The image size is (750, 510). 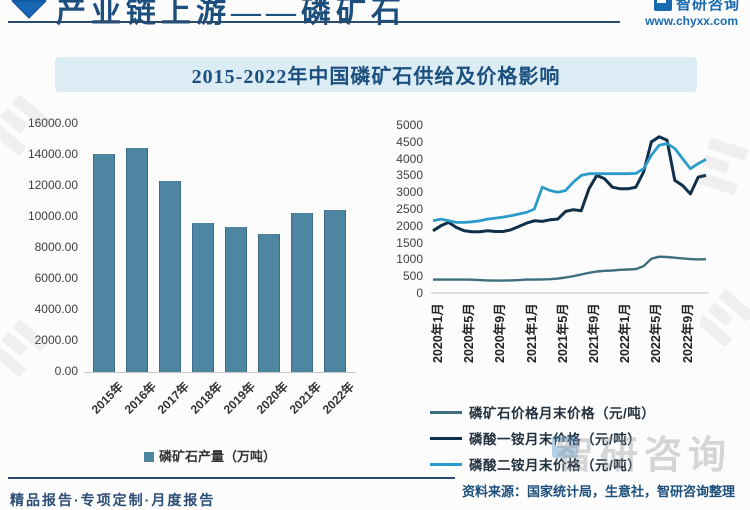 I want to click on chart-title-bar: 2015-2022年中国磷矿石供给及价格影响, so click(x=376, y=74).